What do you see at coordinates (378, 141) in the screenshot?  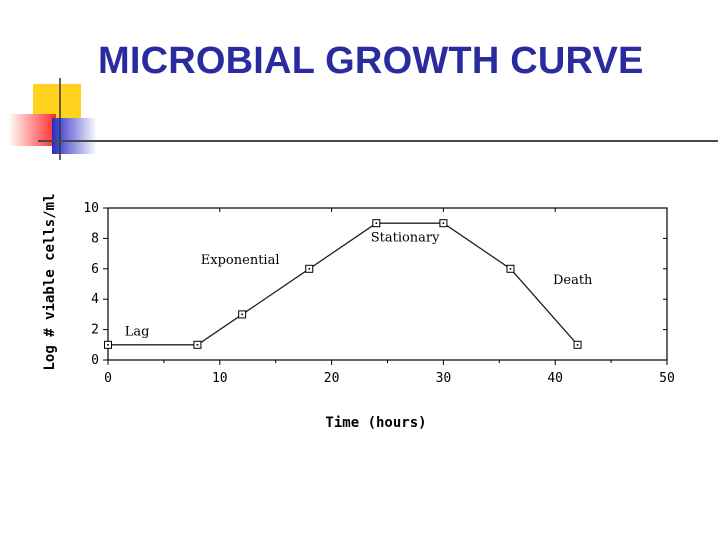 I see `title-underline` at bounding box center [378, 141].